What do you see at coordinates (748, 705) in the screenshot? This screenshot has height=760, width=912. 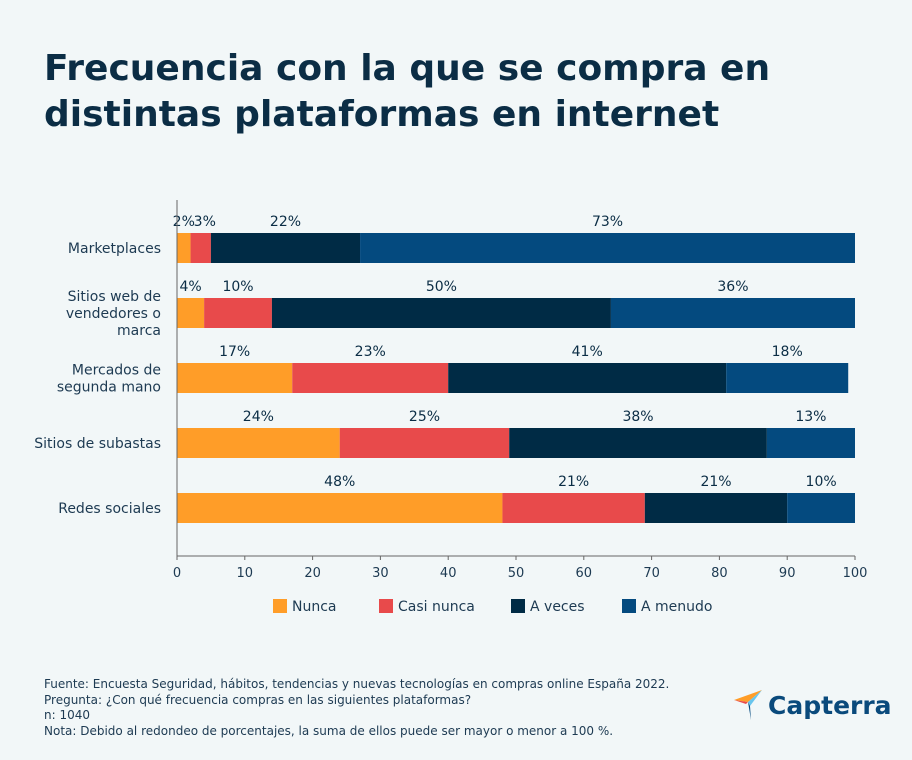 I see `capterra-arrow-icon` at bounding box center [748, 705].